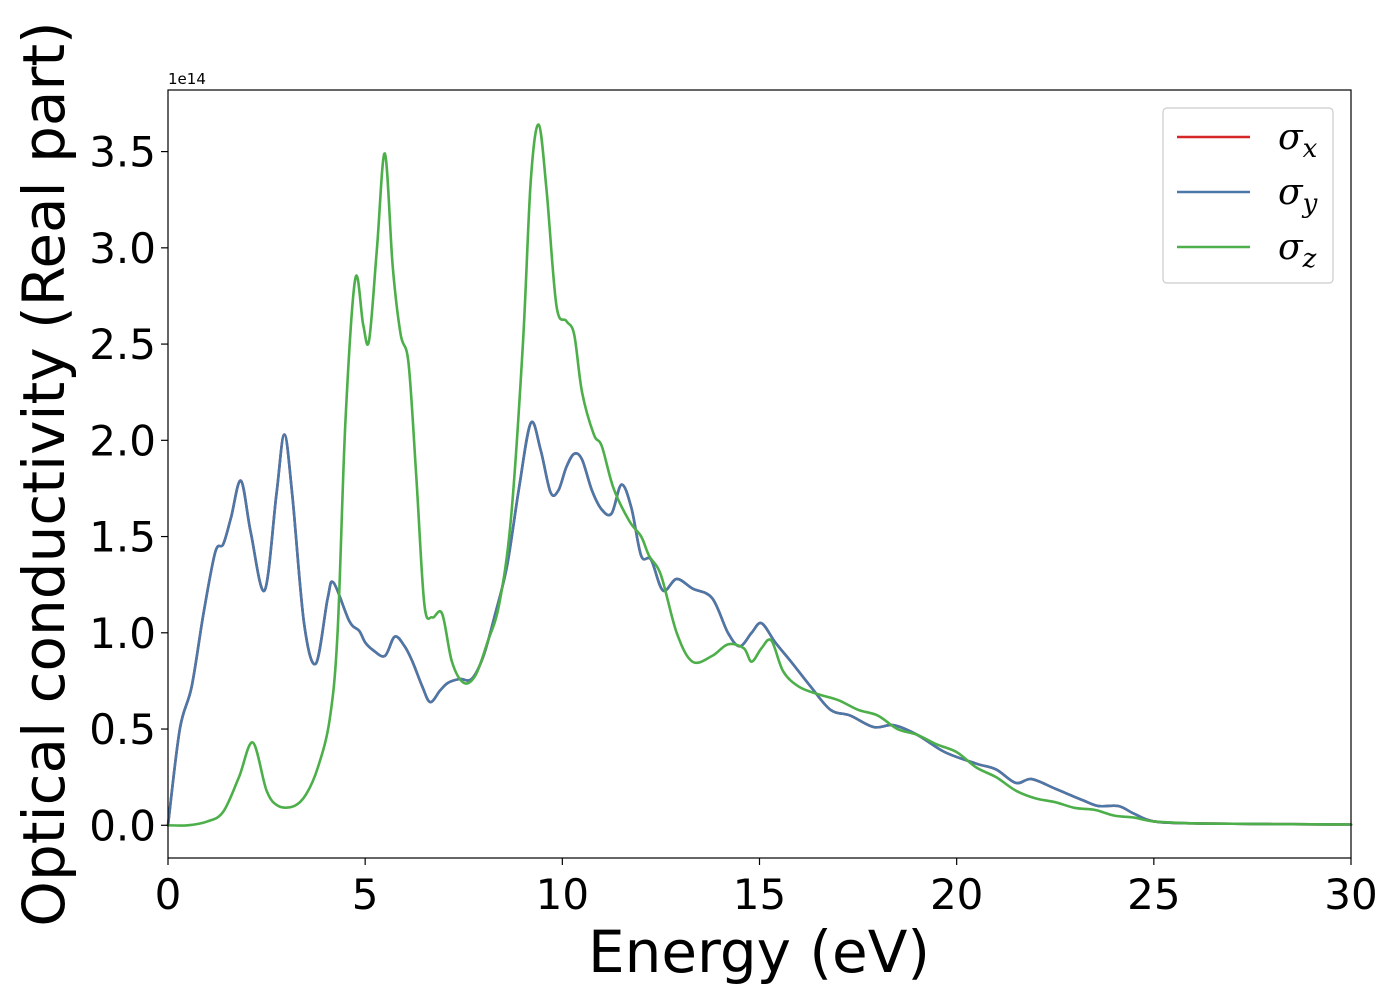 The height and width of the screenshot is (1000, 1400). I want to click on y-axis: 0.0 0.5 1.0 1.5 2.0 2.5 3.0 3.5, so click(128, 489).